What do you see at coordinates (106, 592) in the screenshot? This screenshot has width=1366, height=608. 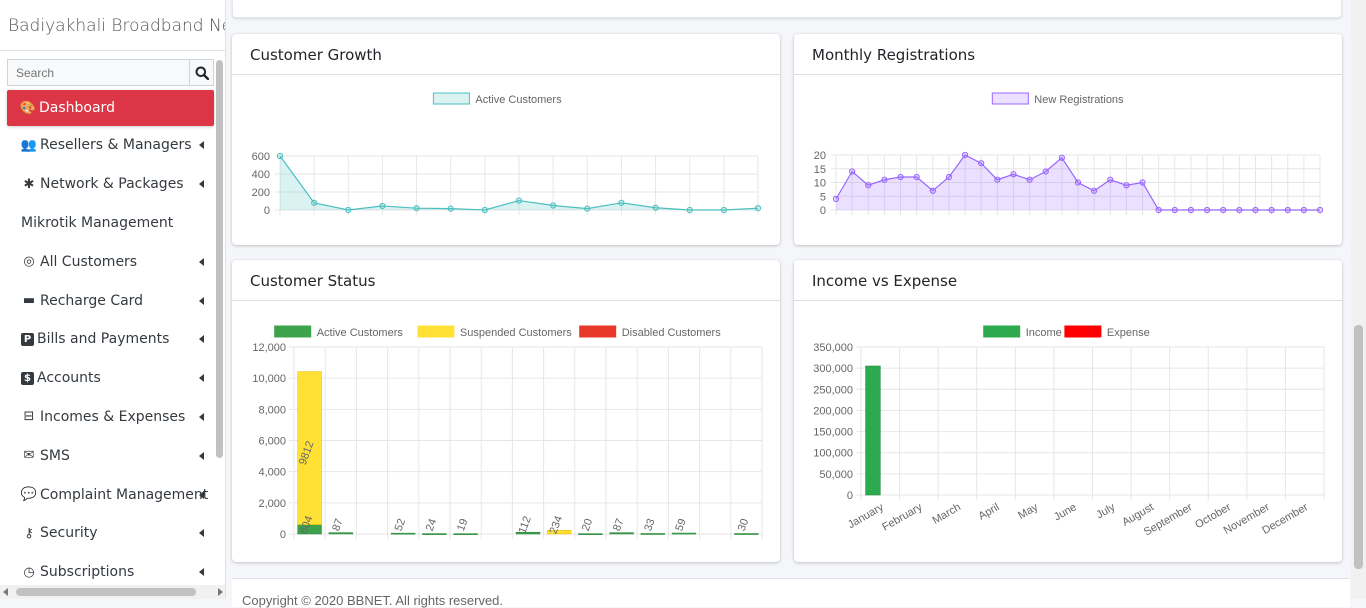 I see `scrollbar-thumb` at bounding box center [106, 592].